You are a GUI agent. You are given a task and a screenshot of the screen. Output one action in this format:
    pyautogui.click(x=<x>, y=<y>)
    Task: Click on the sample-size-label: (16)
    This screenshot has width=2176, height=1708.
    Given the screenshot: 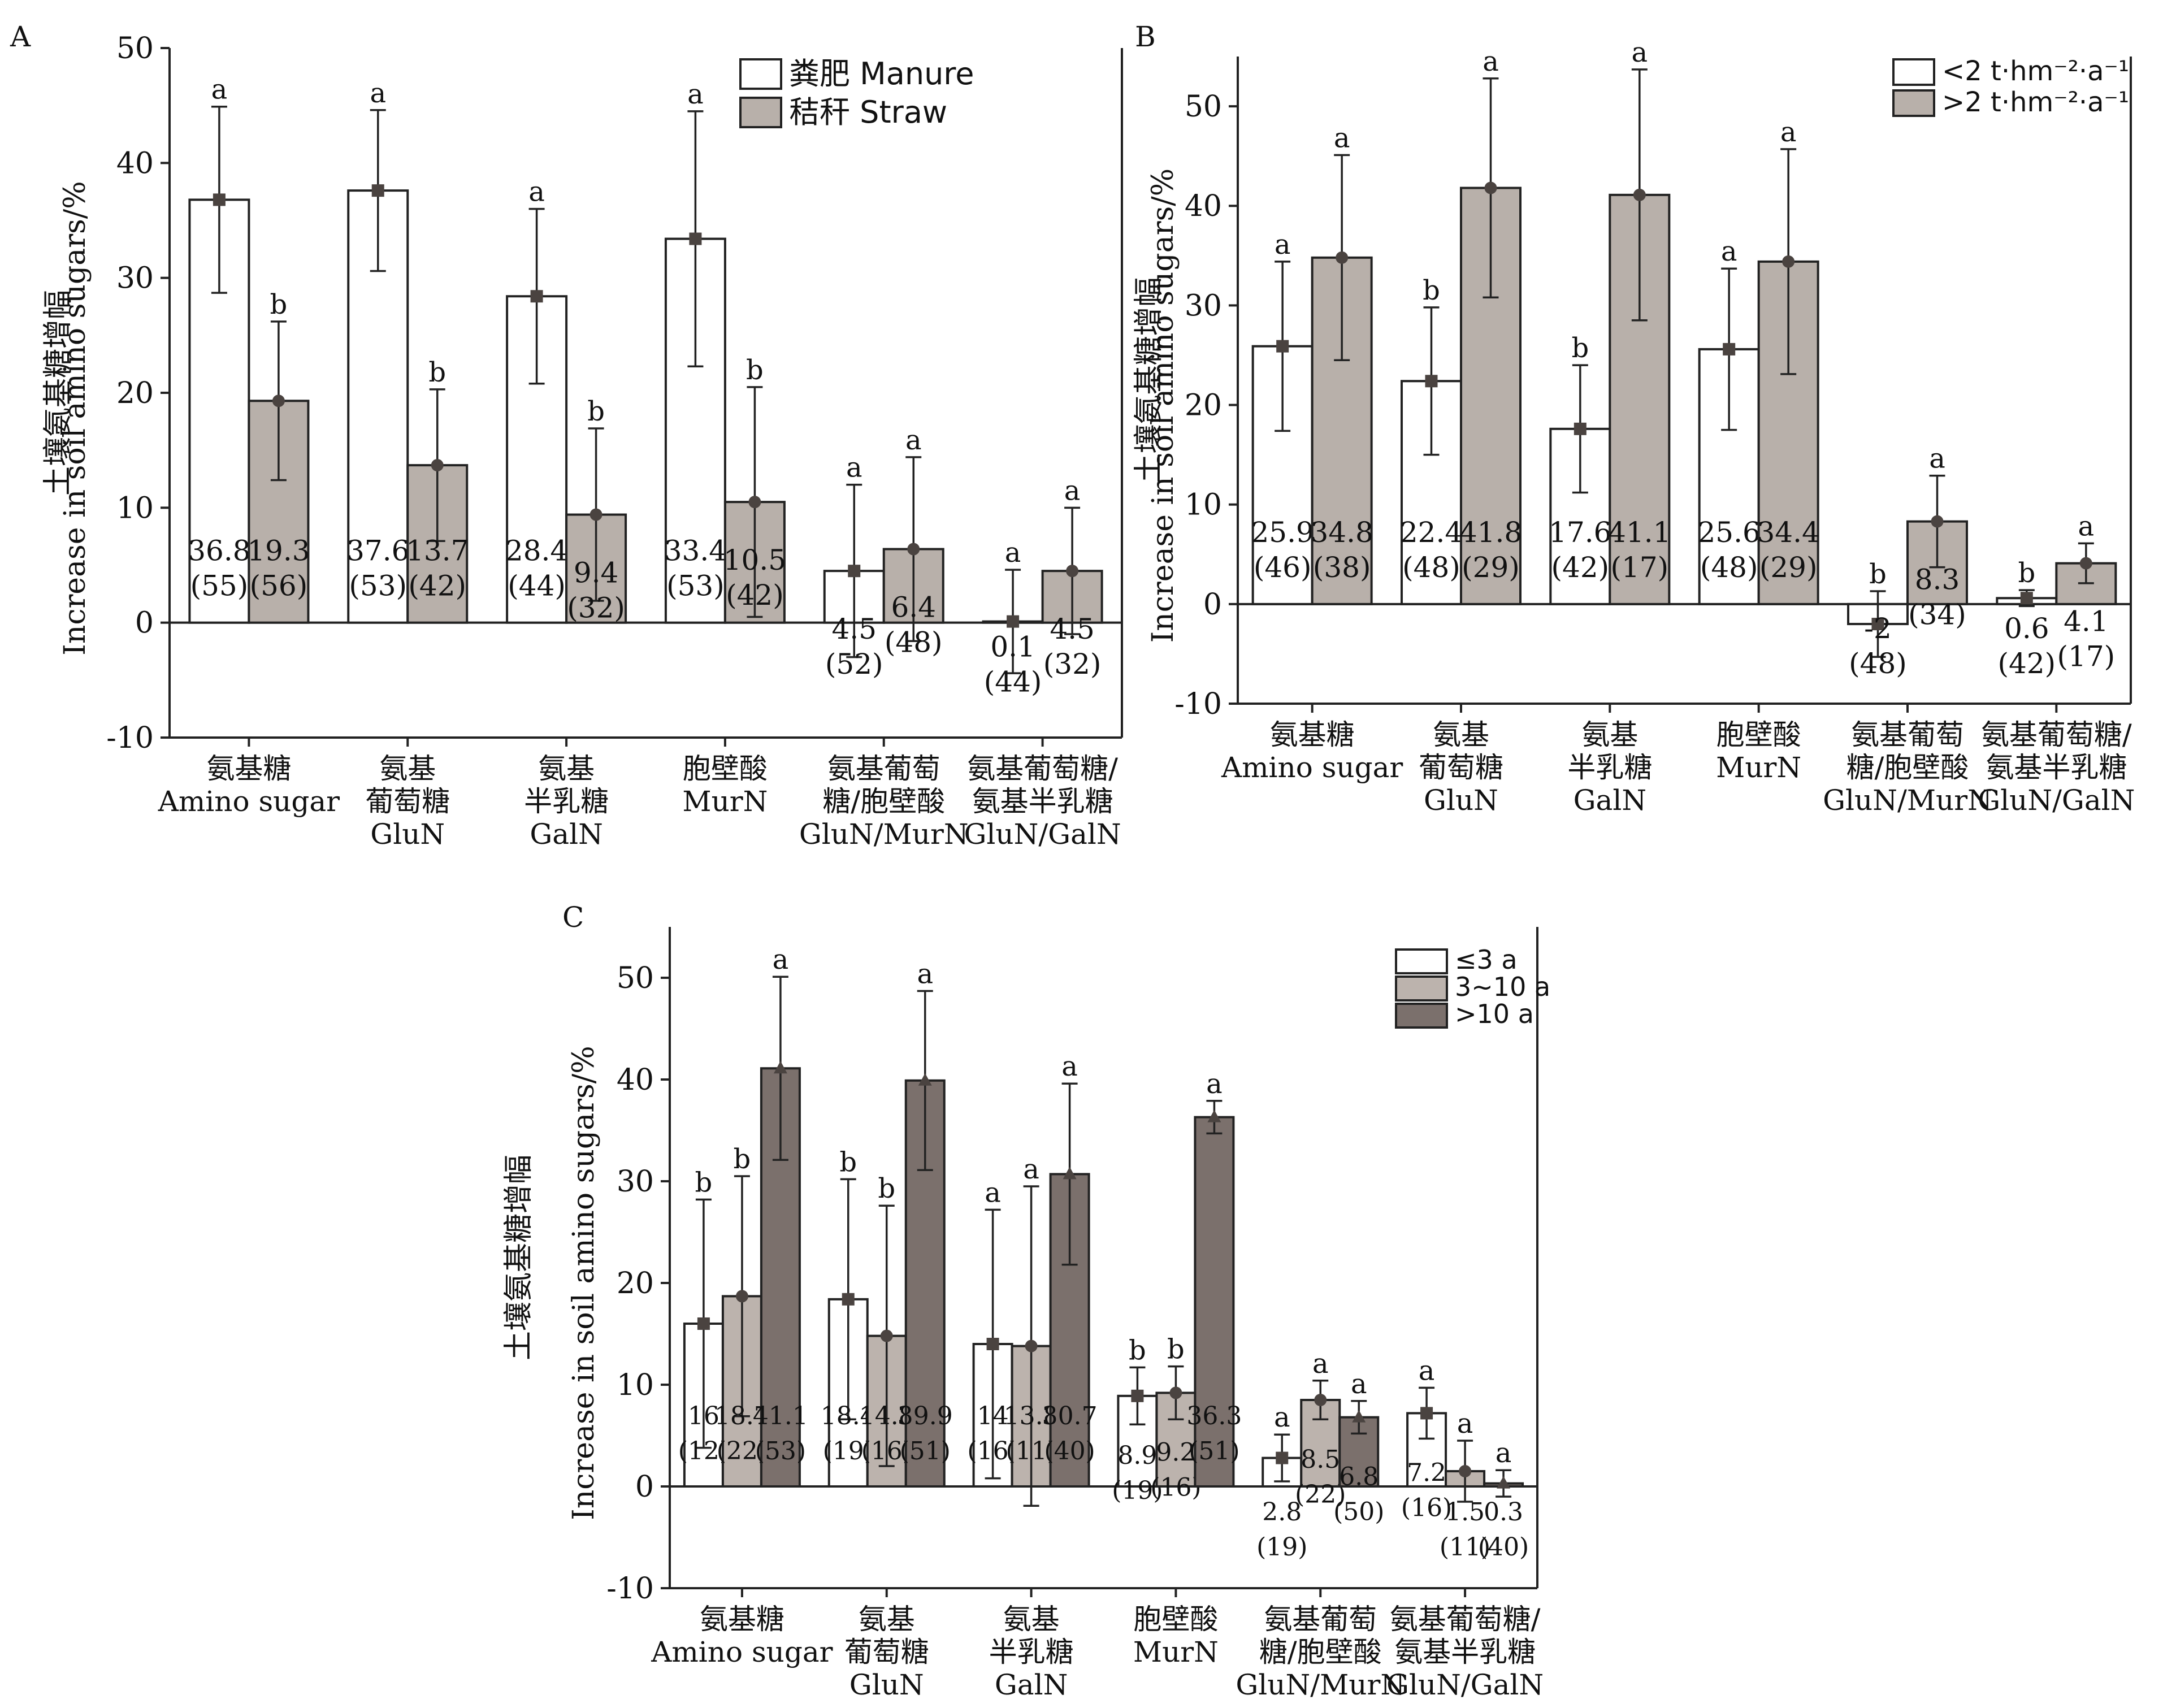 What is the action you would take?
    pyautogui.click(x=1426, y=1508)
    